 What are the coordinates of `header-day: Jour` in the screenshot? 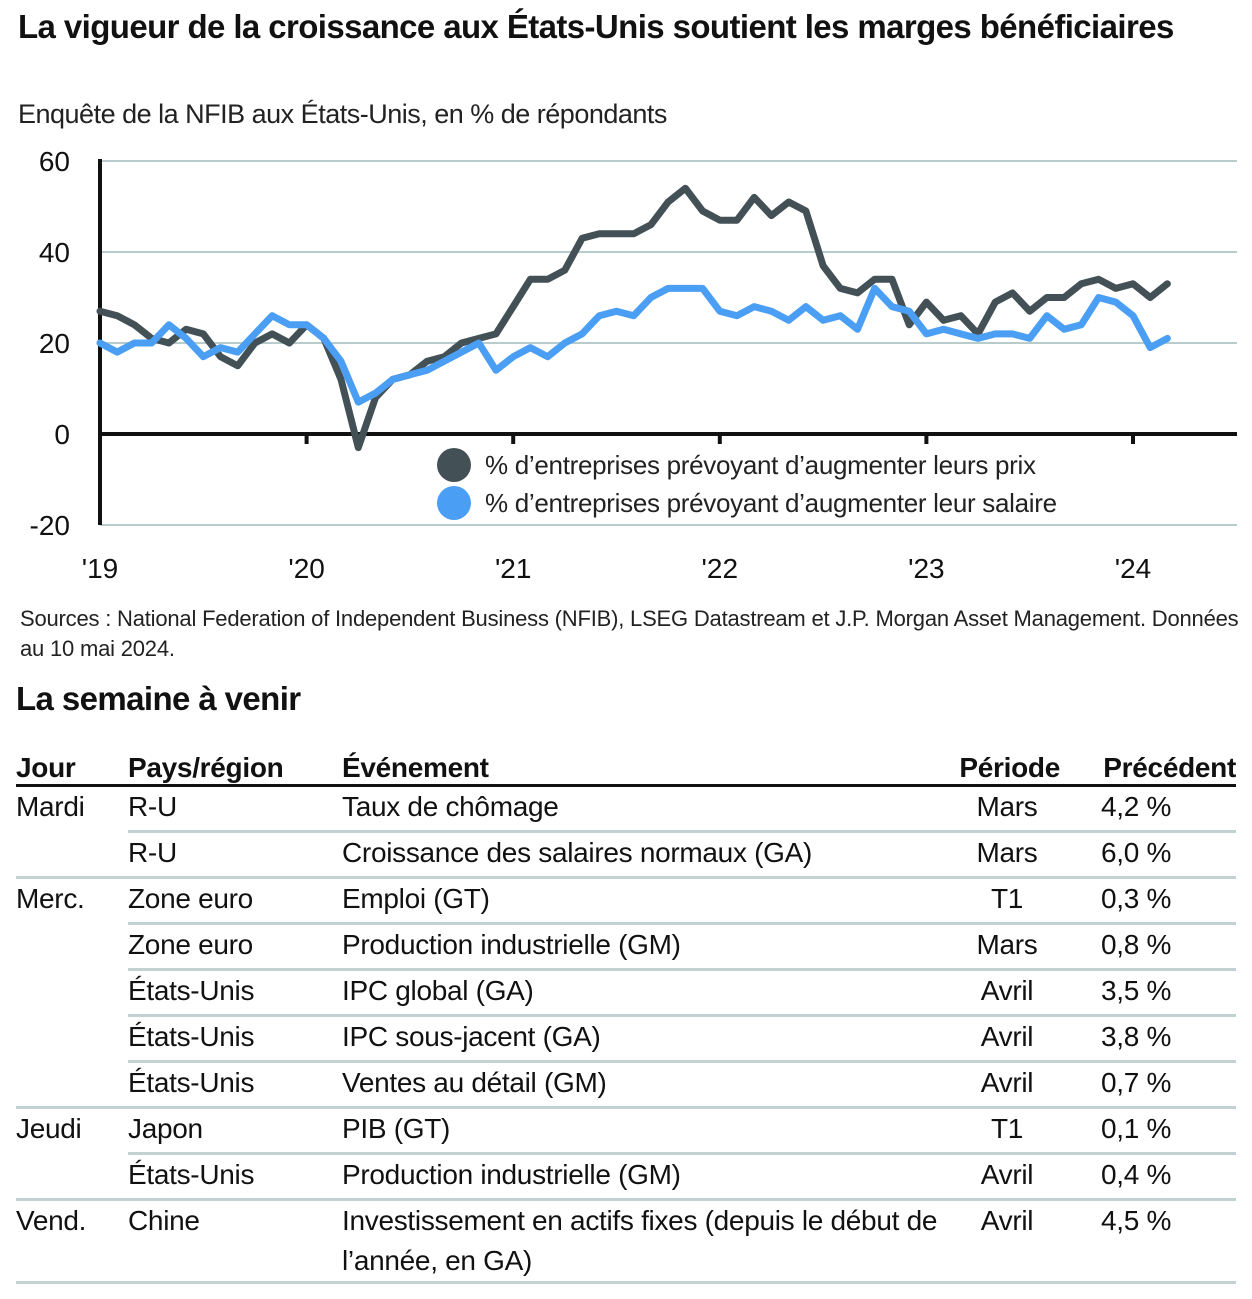 It's located at (72, 766).